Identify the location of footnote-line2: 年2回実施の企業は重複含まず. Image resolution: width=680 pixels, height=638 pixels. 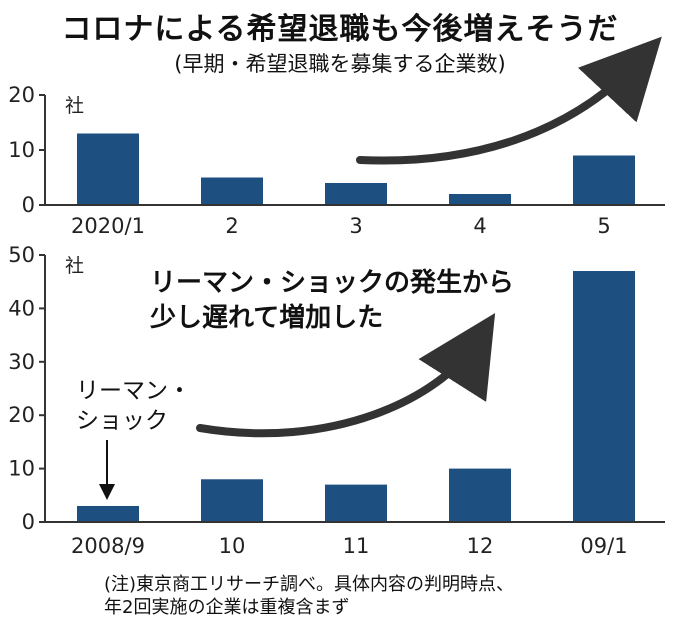
(227, 607).